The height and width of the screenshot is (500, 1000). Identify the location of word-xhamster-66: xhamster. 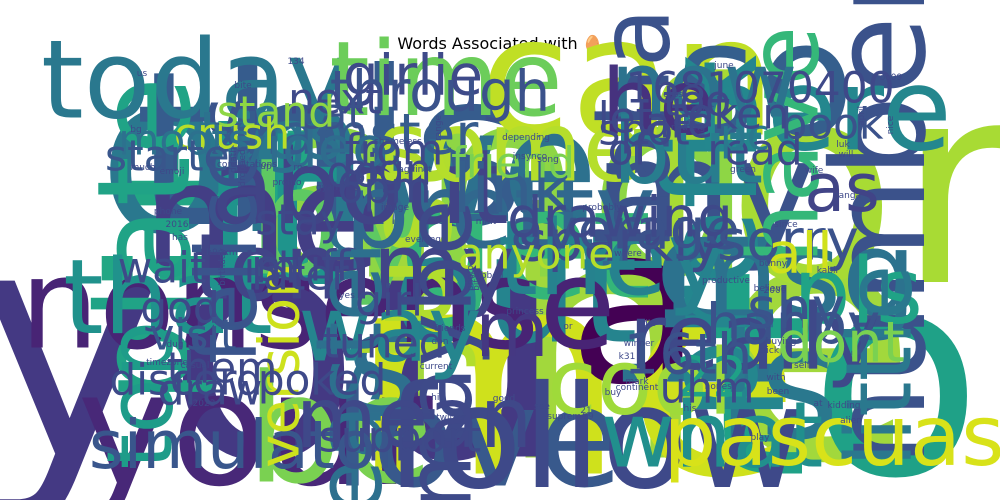
(345, 135).